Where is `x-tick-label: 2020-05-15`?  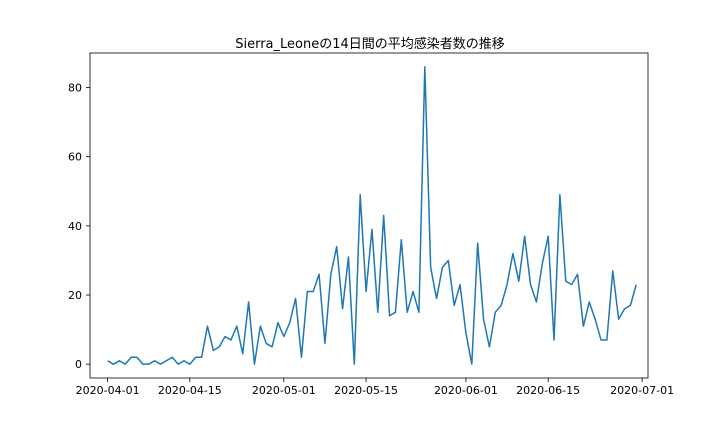 x-tick-label: 2020-05-15 is located at coordinates (366, 390).